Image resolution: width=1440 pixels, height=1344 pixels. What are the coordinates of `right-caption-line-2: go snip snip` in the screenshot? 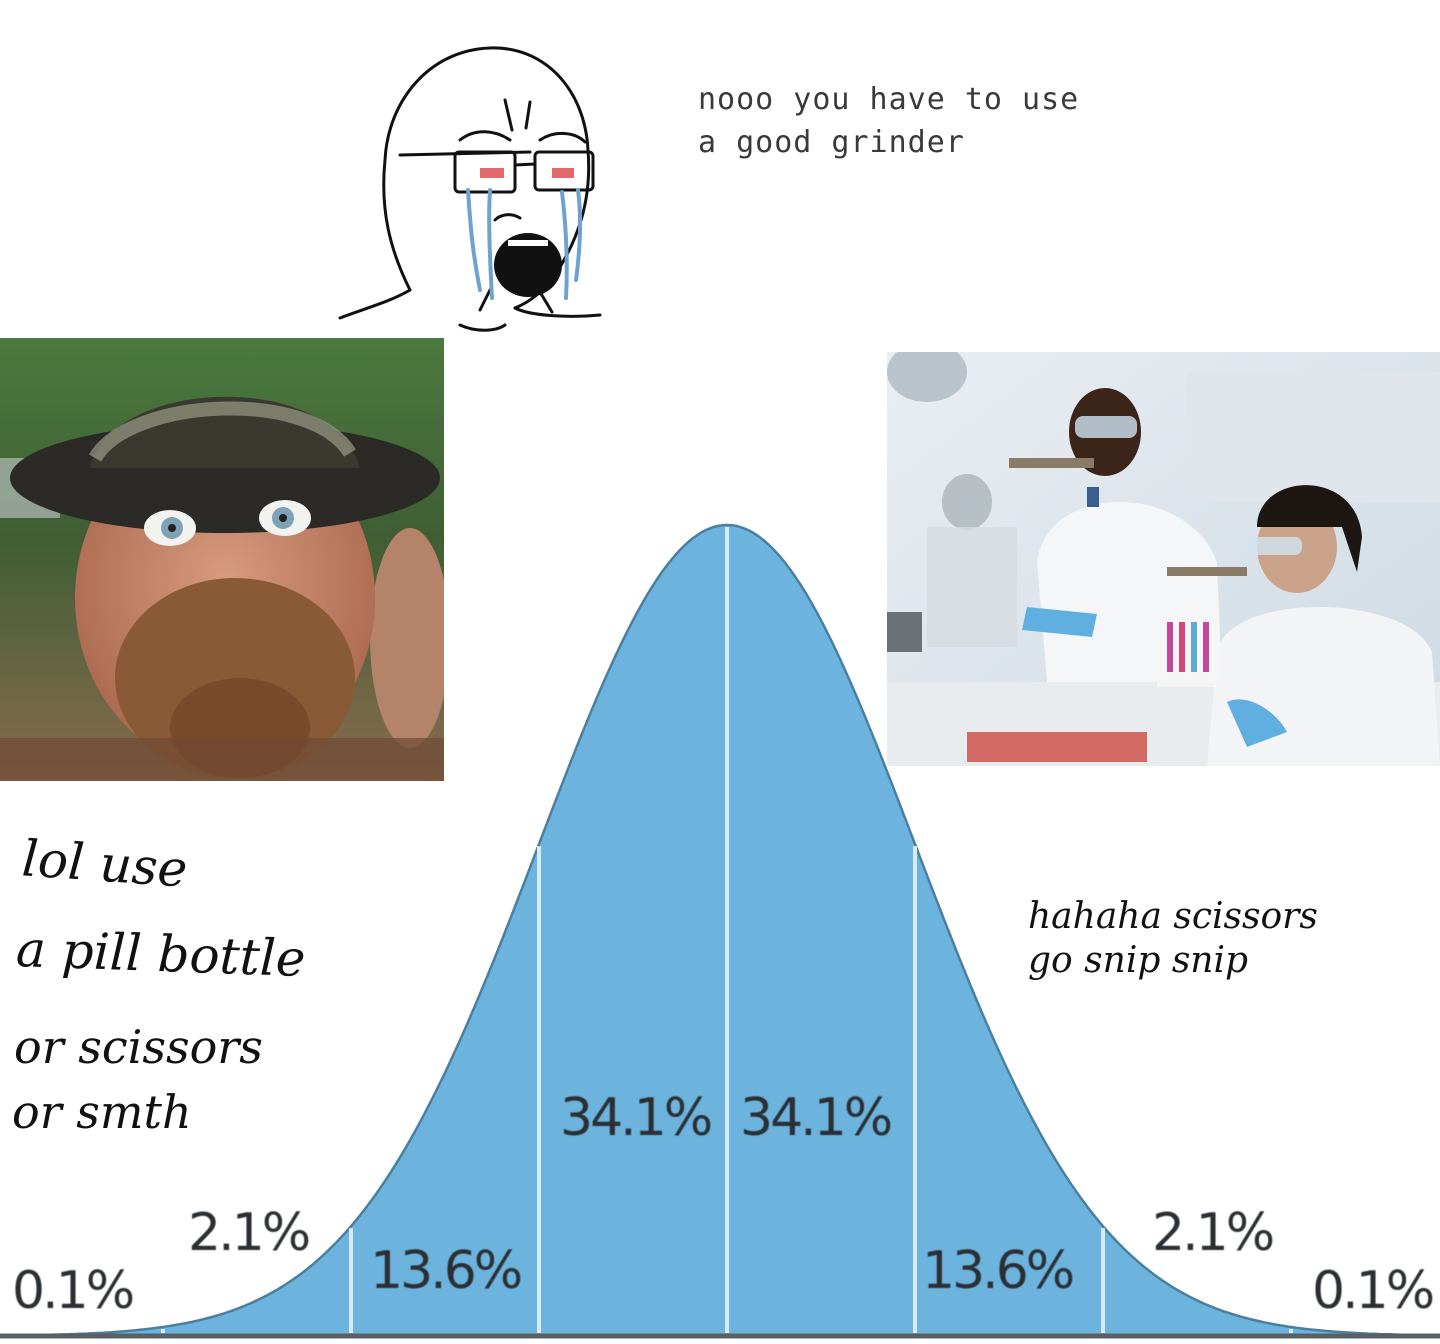 It's located at (1138, 960).